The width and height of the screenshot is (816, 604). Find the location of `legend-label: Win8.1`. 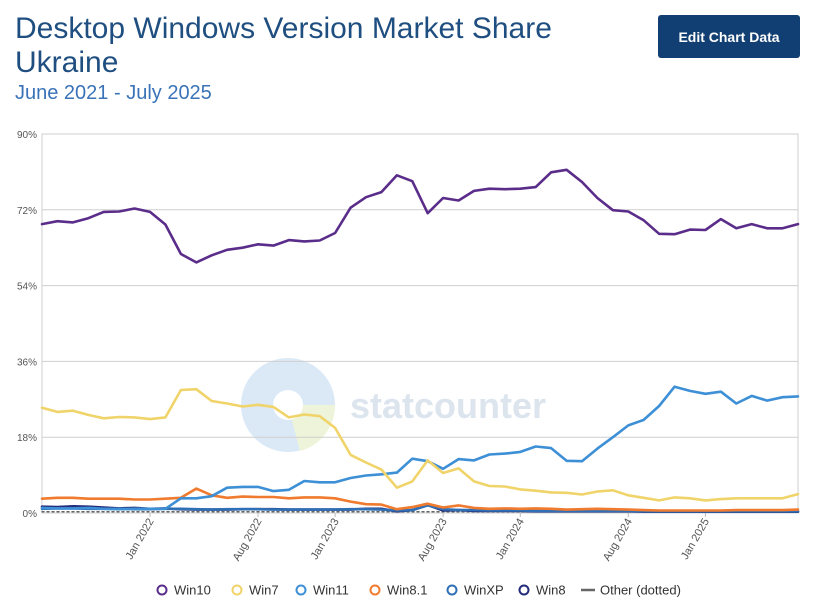

legend-label: Win8.1 is located at coordinates (407, 590).